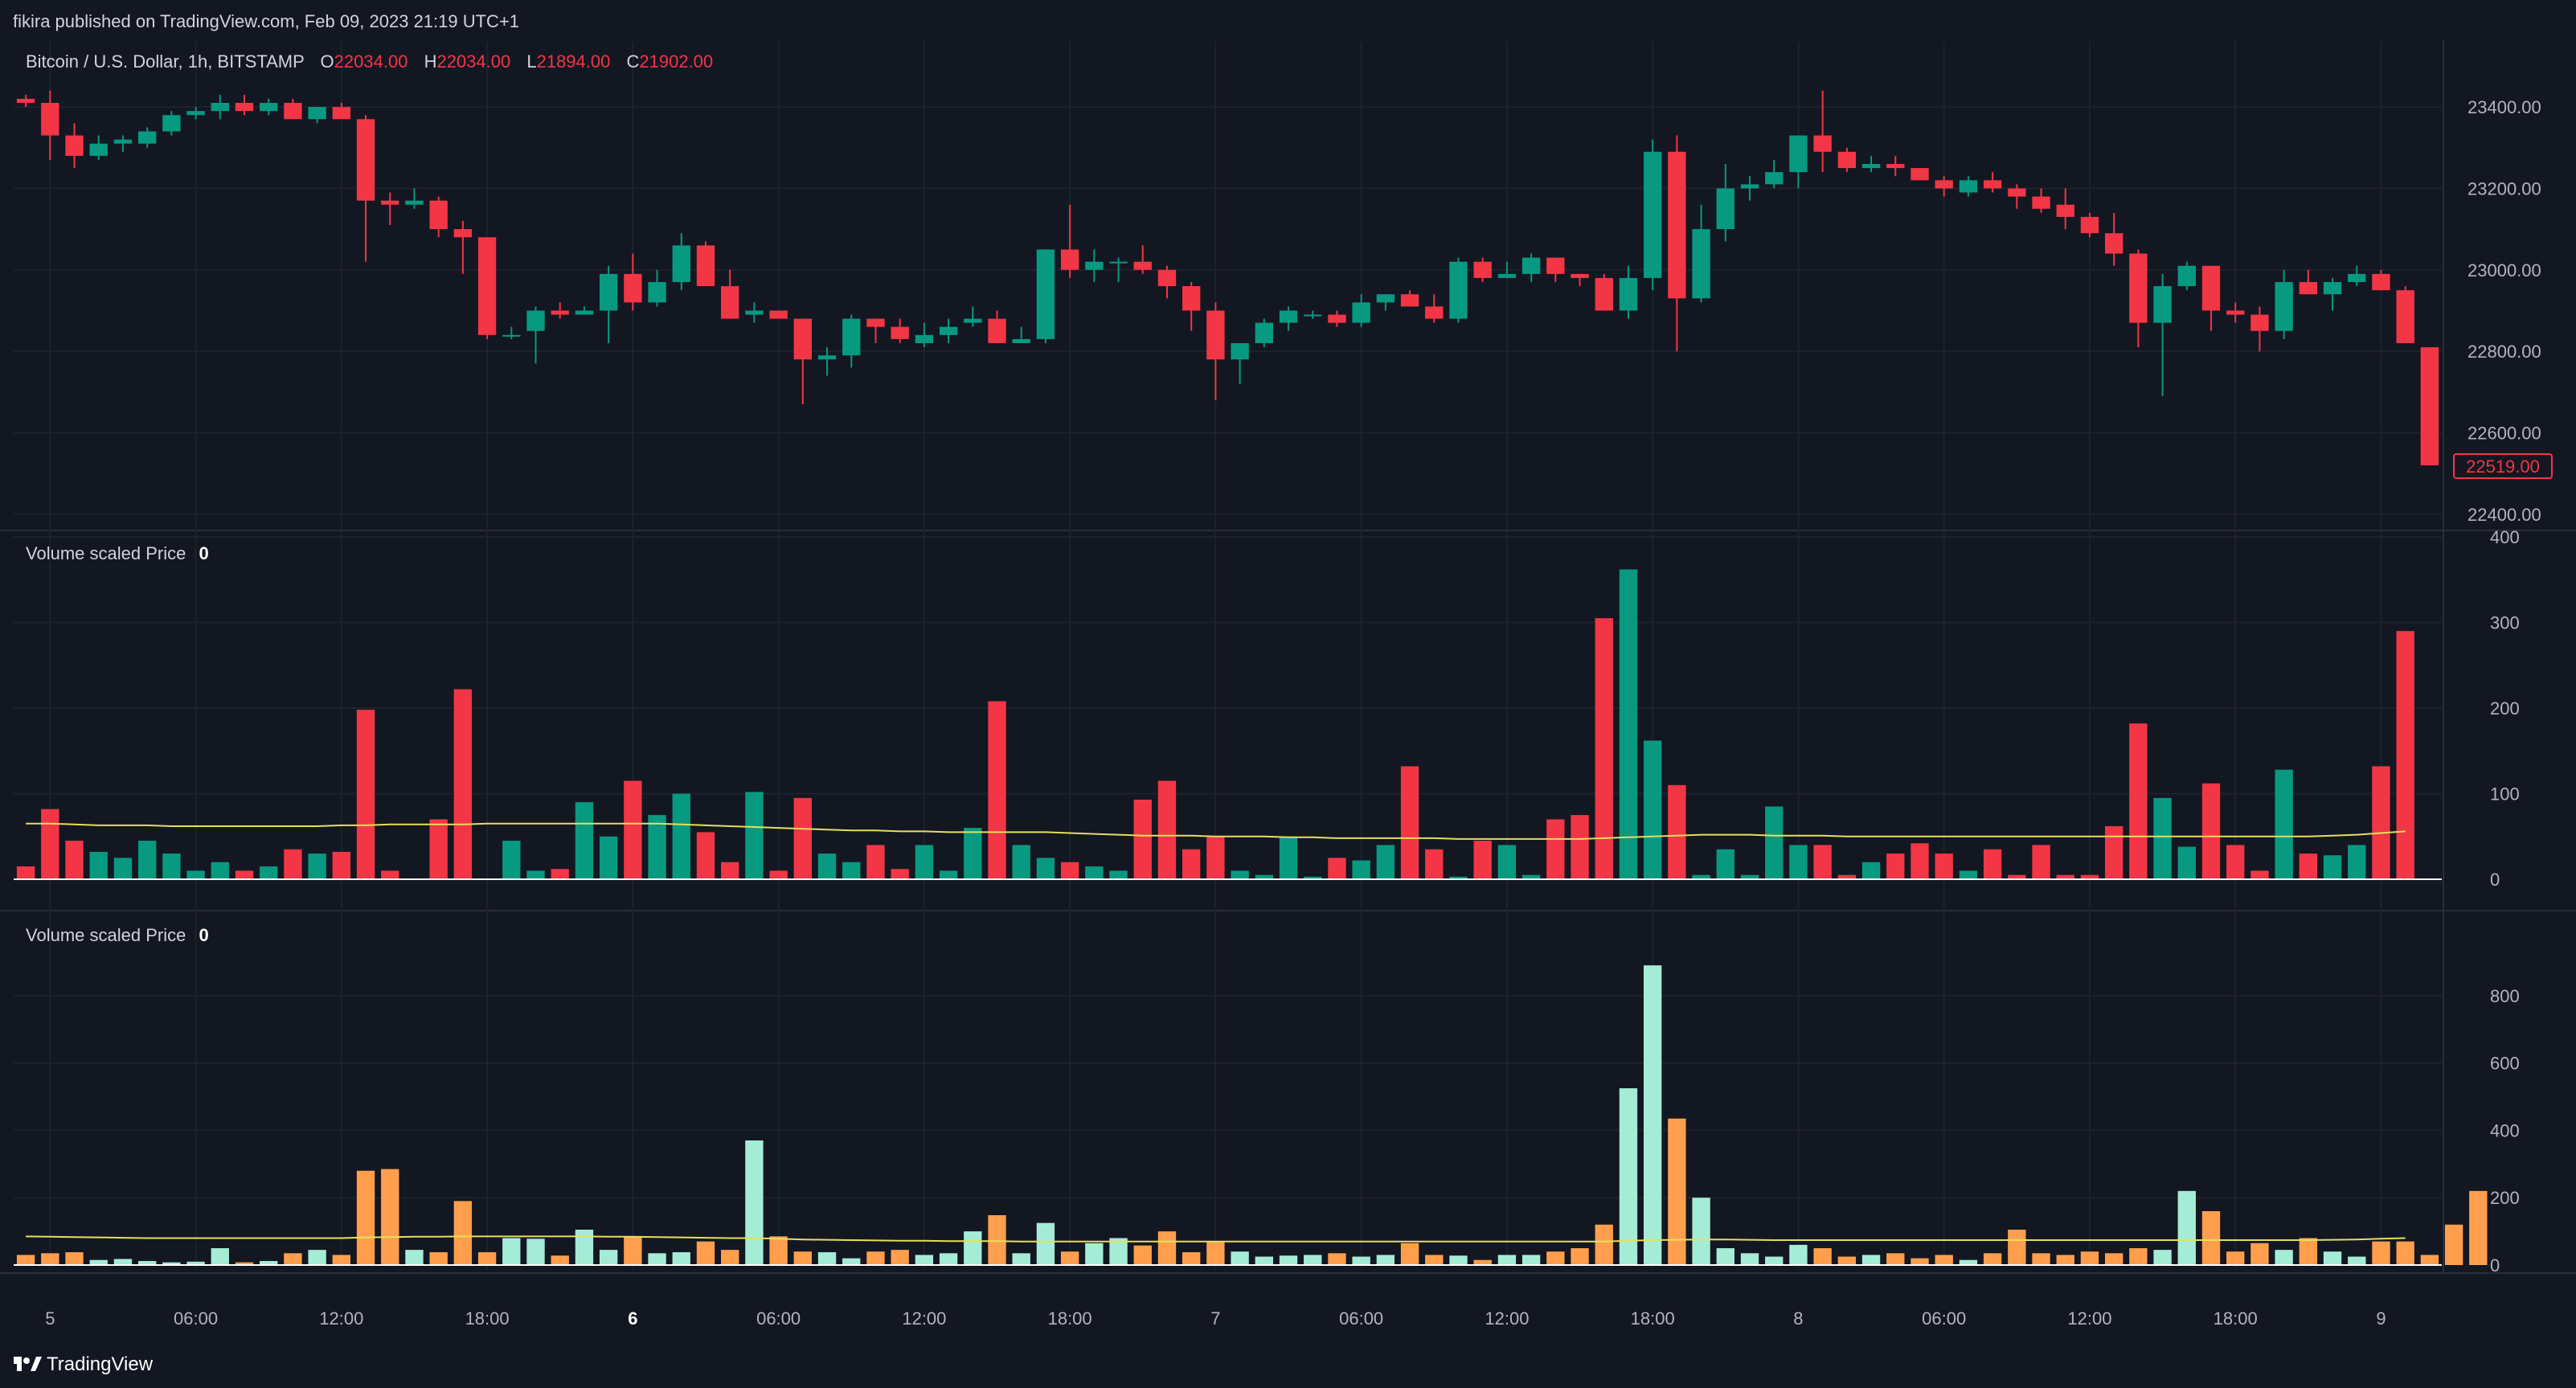 This screenshot has height=1388, width=2576. Describe the element at coordinates (574, 61) in the screenshot. I see `low-value: 21894.00` at that location.